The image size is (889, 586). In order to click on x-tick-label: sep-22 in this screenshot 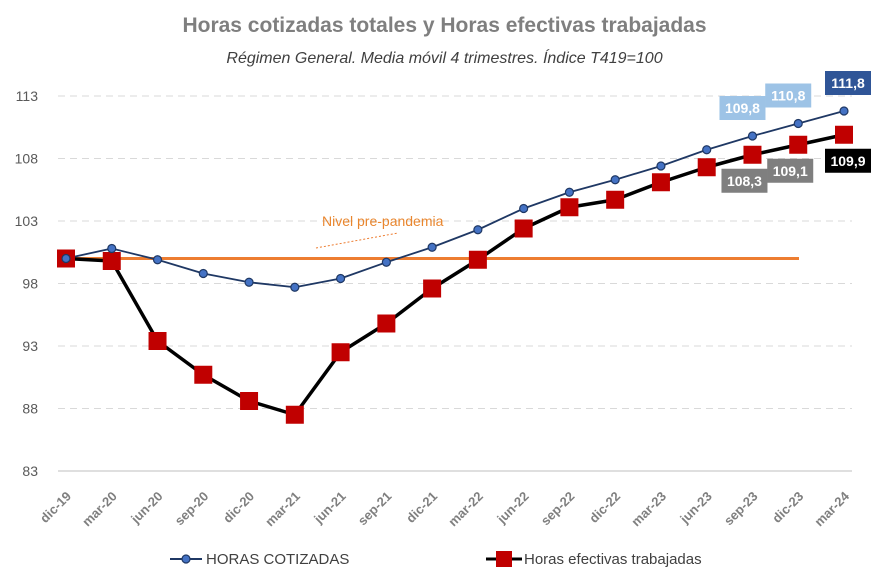, I will do `click(558, 509)`.